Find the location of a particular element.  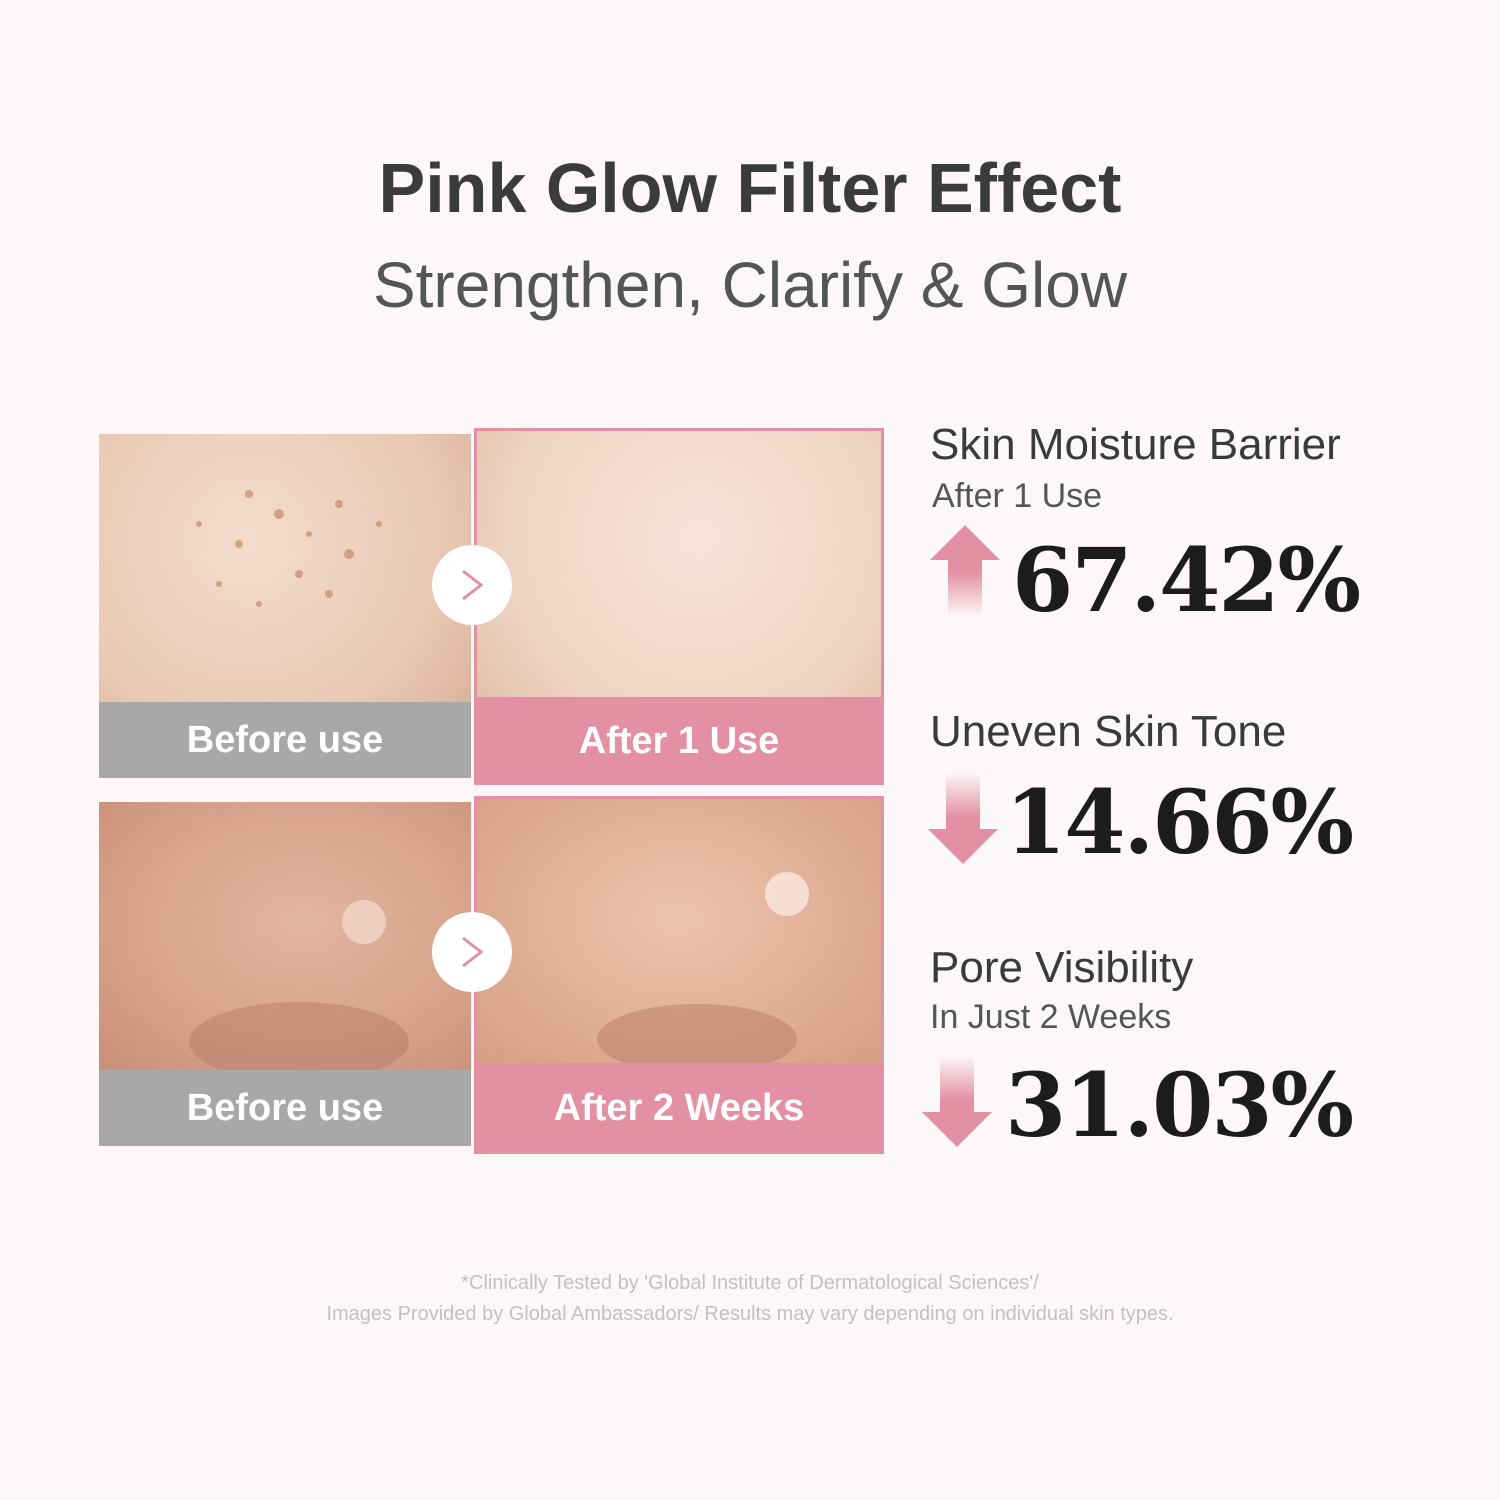

after-label-1: After 1 Use is located at coordinates (679, 741).